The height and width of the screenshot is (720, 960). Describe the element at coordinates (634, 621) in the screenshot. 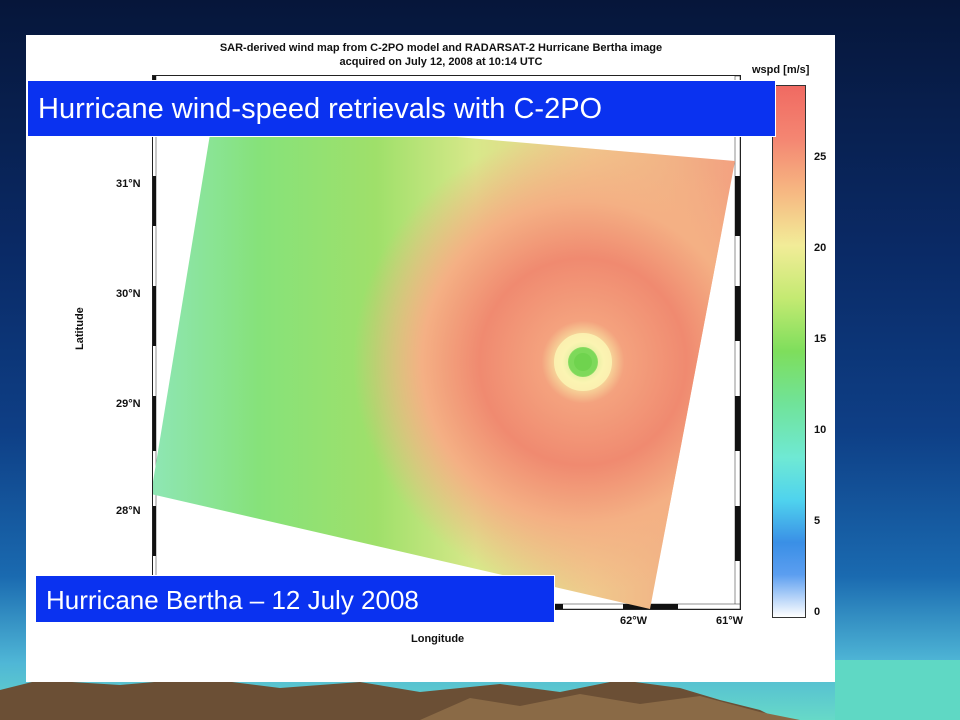

I see `lon-tick-62: 62°W` at that location.